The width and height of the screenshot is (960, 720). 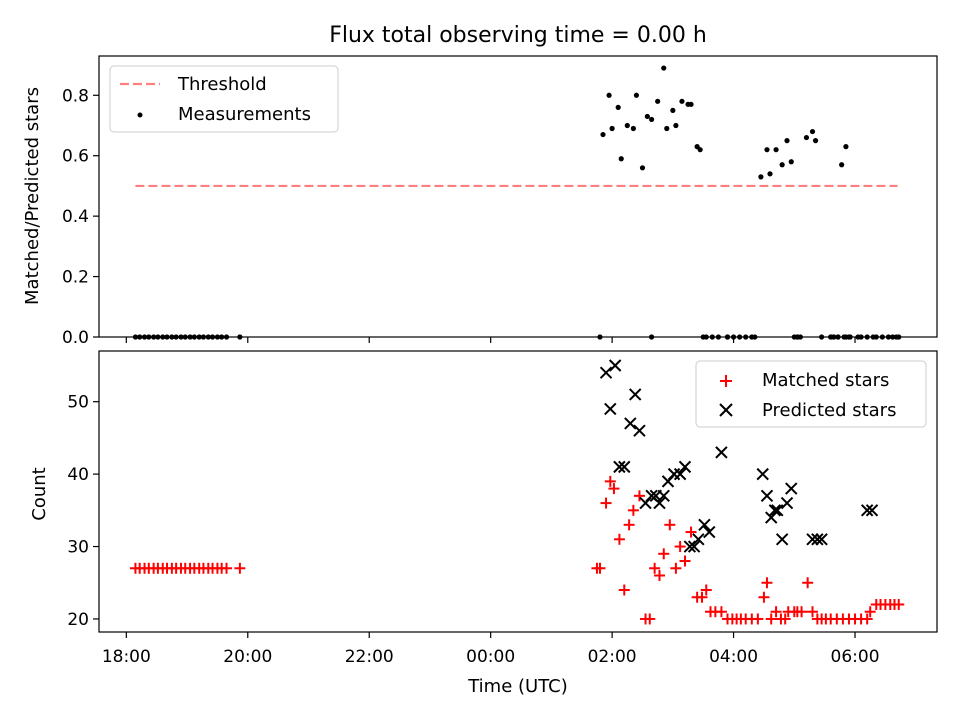 I want to click on bottom-x-tick-label: 06:00, so click(x=855, y=657).